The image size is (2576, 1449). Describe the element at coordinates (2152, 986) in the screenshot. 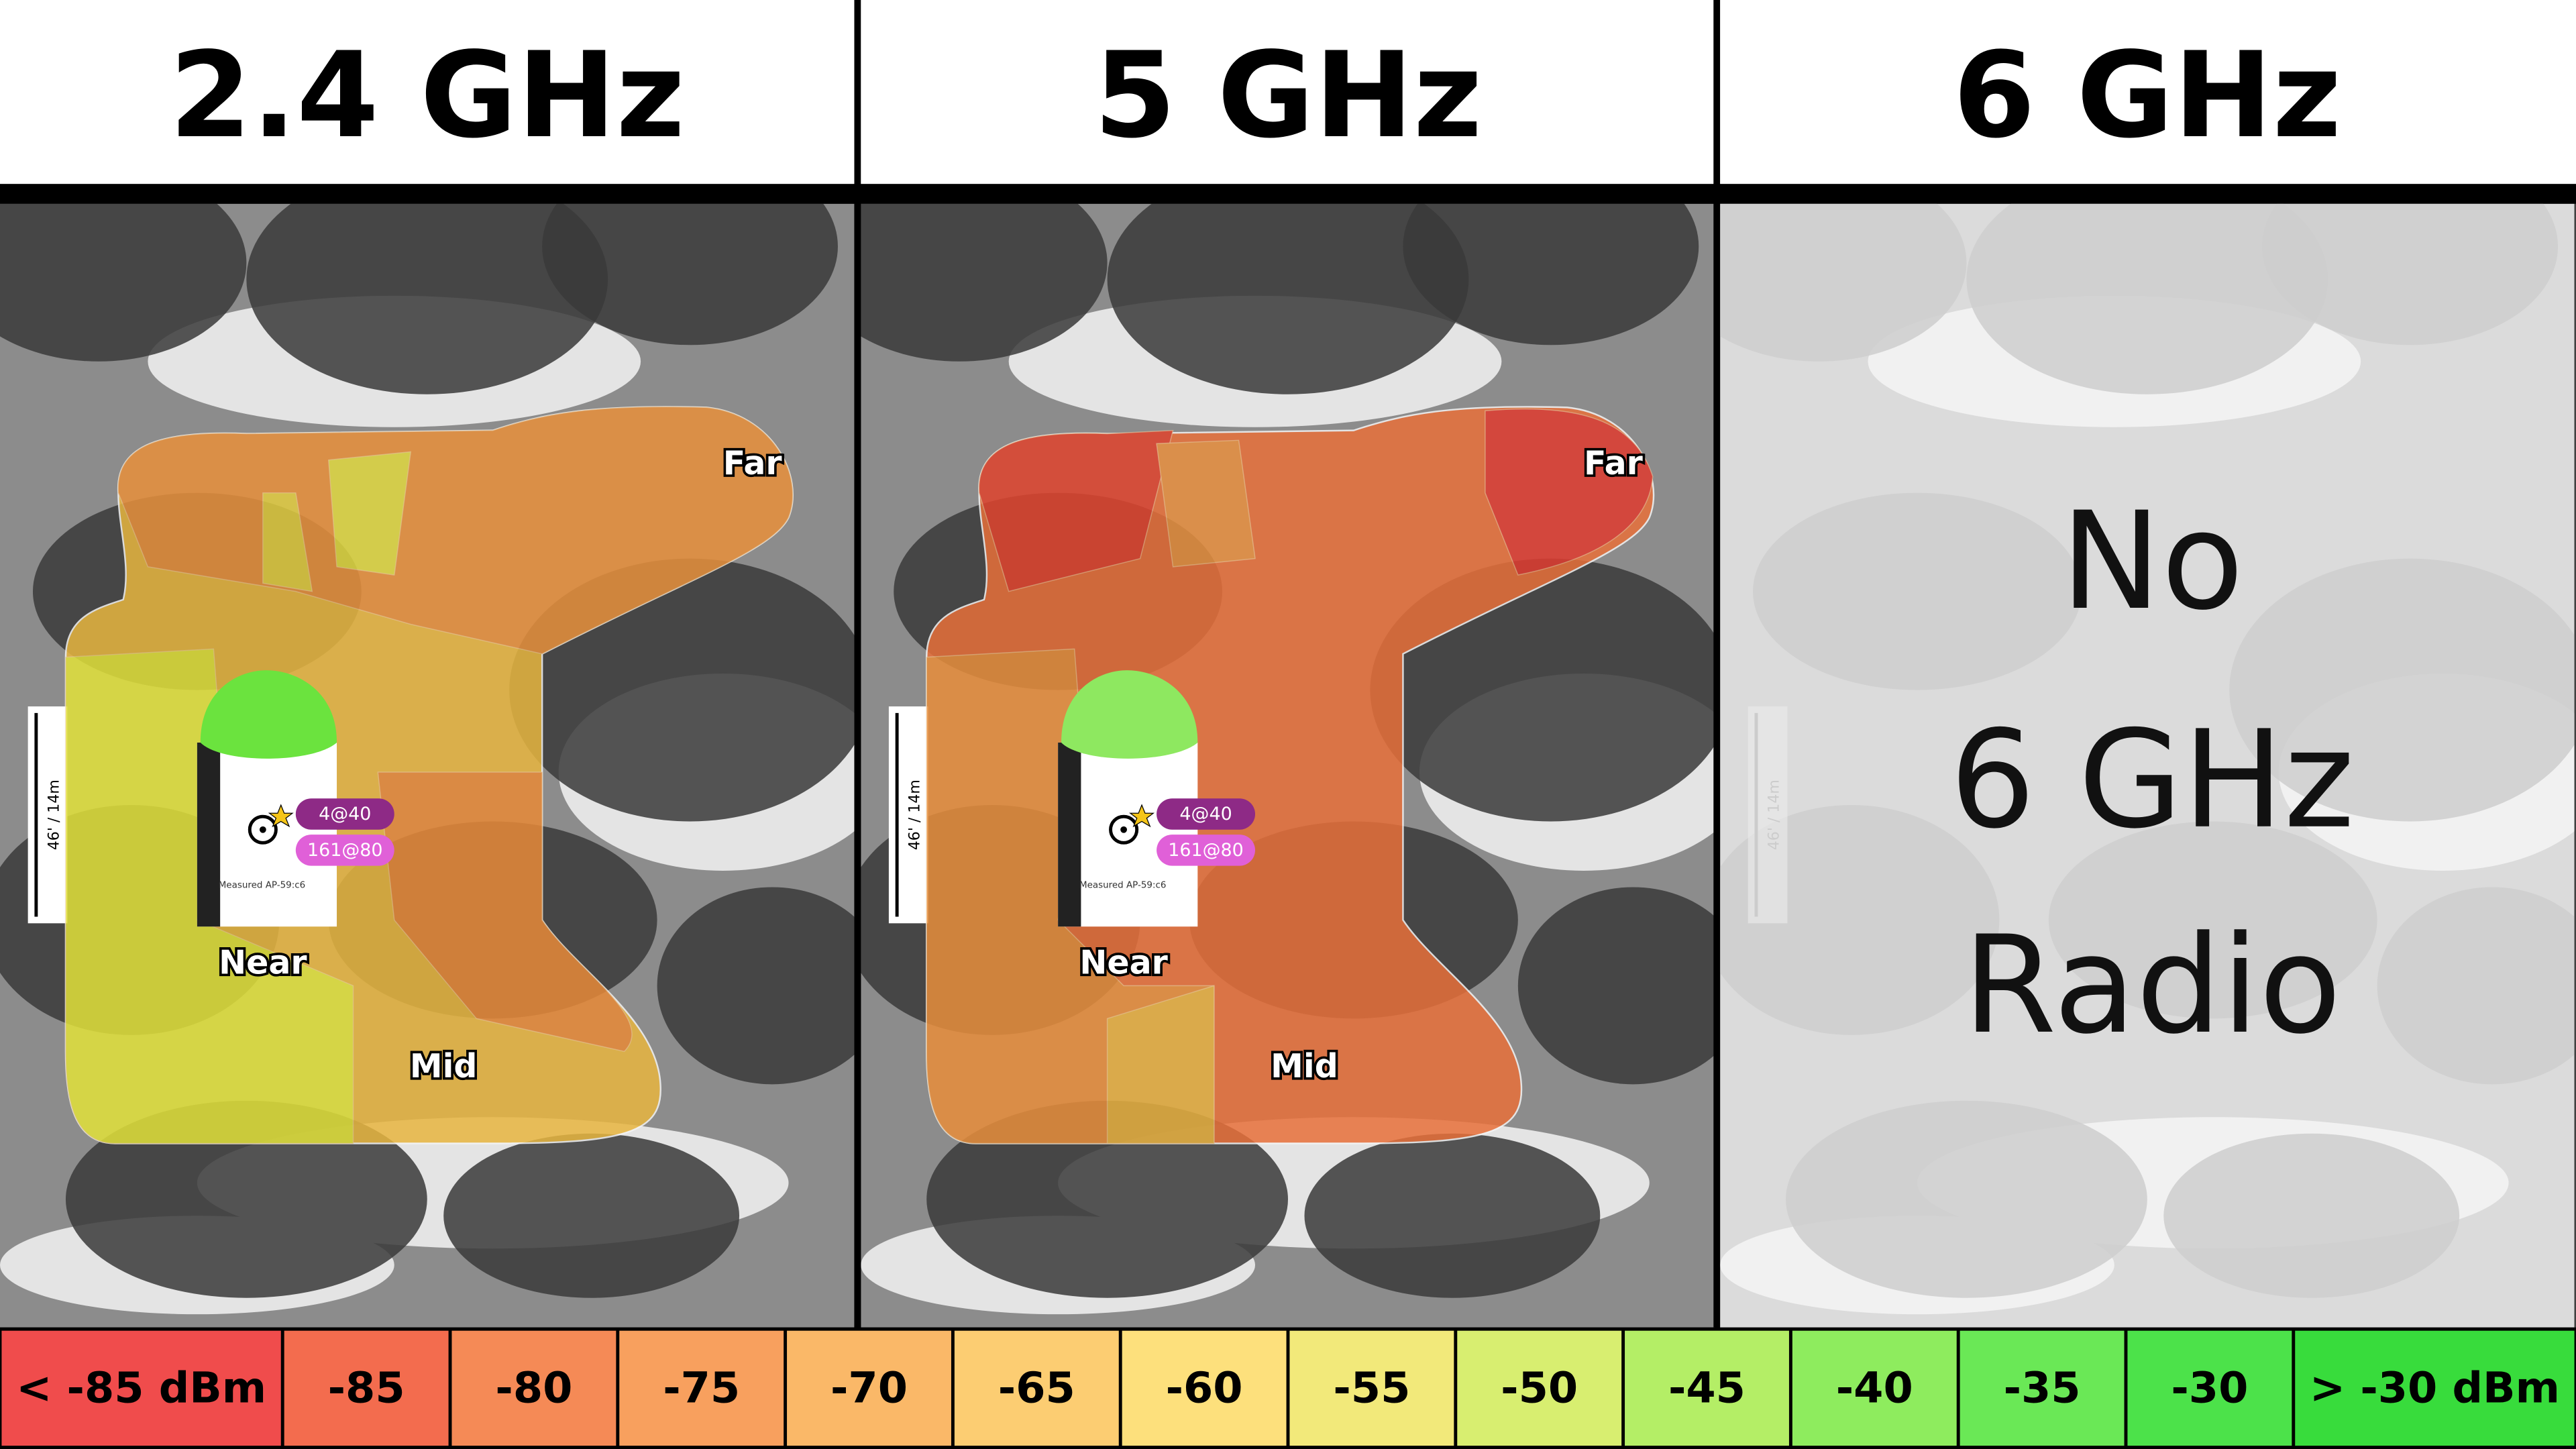

I see `no-radio-message: Radio` at that location.